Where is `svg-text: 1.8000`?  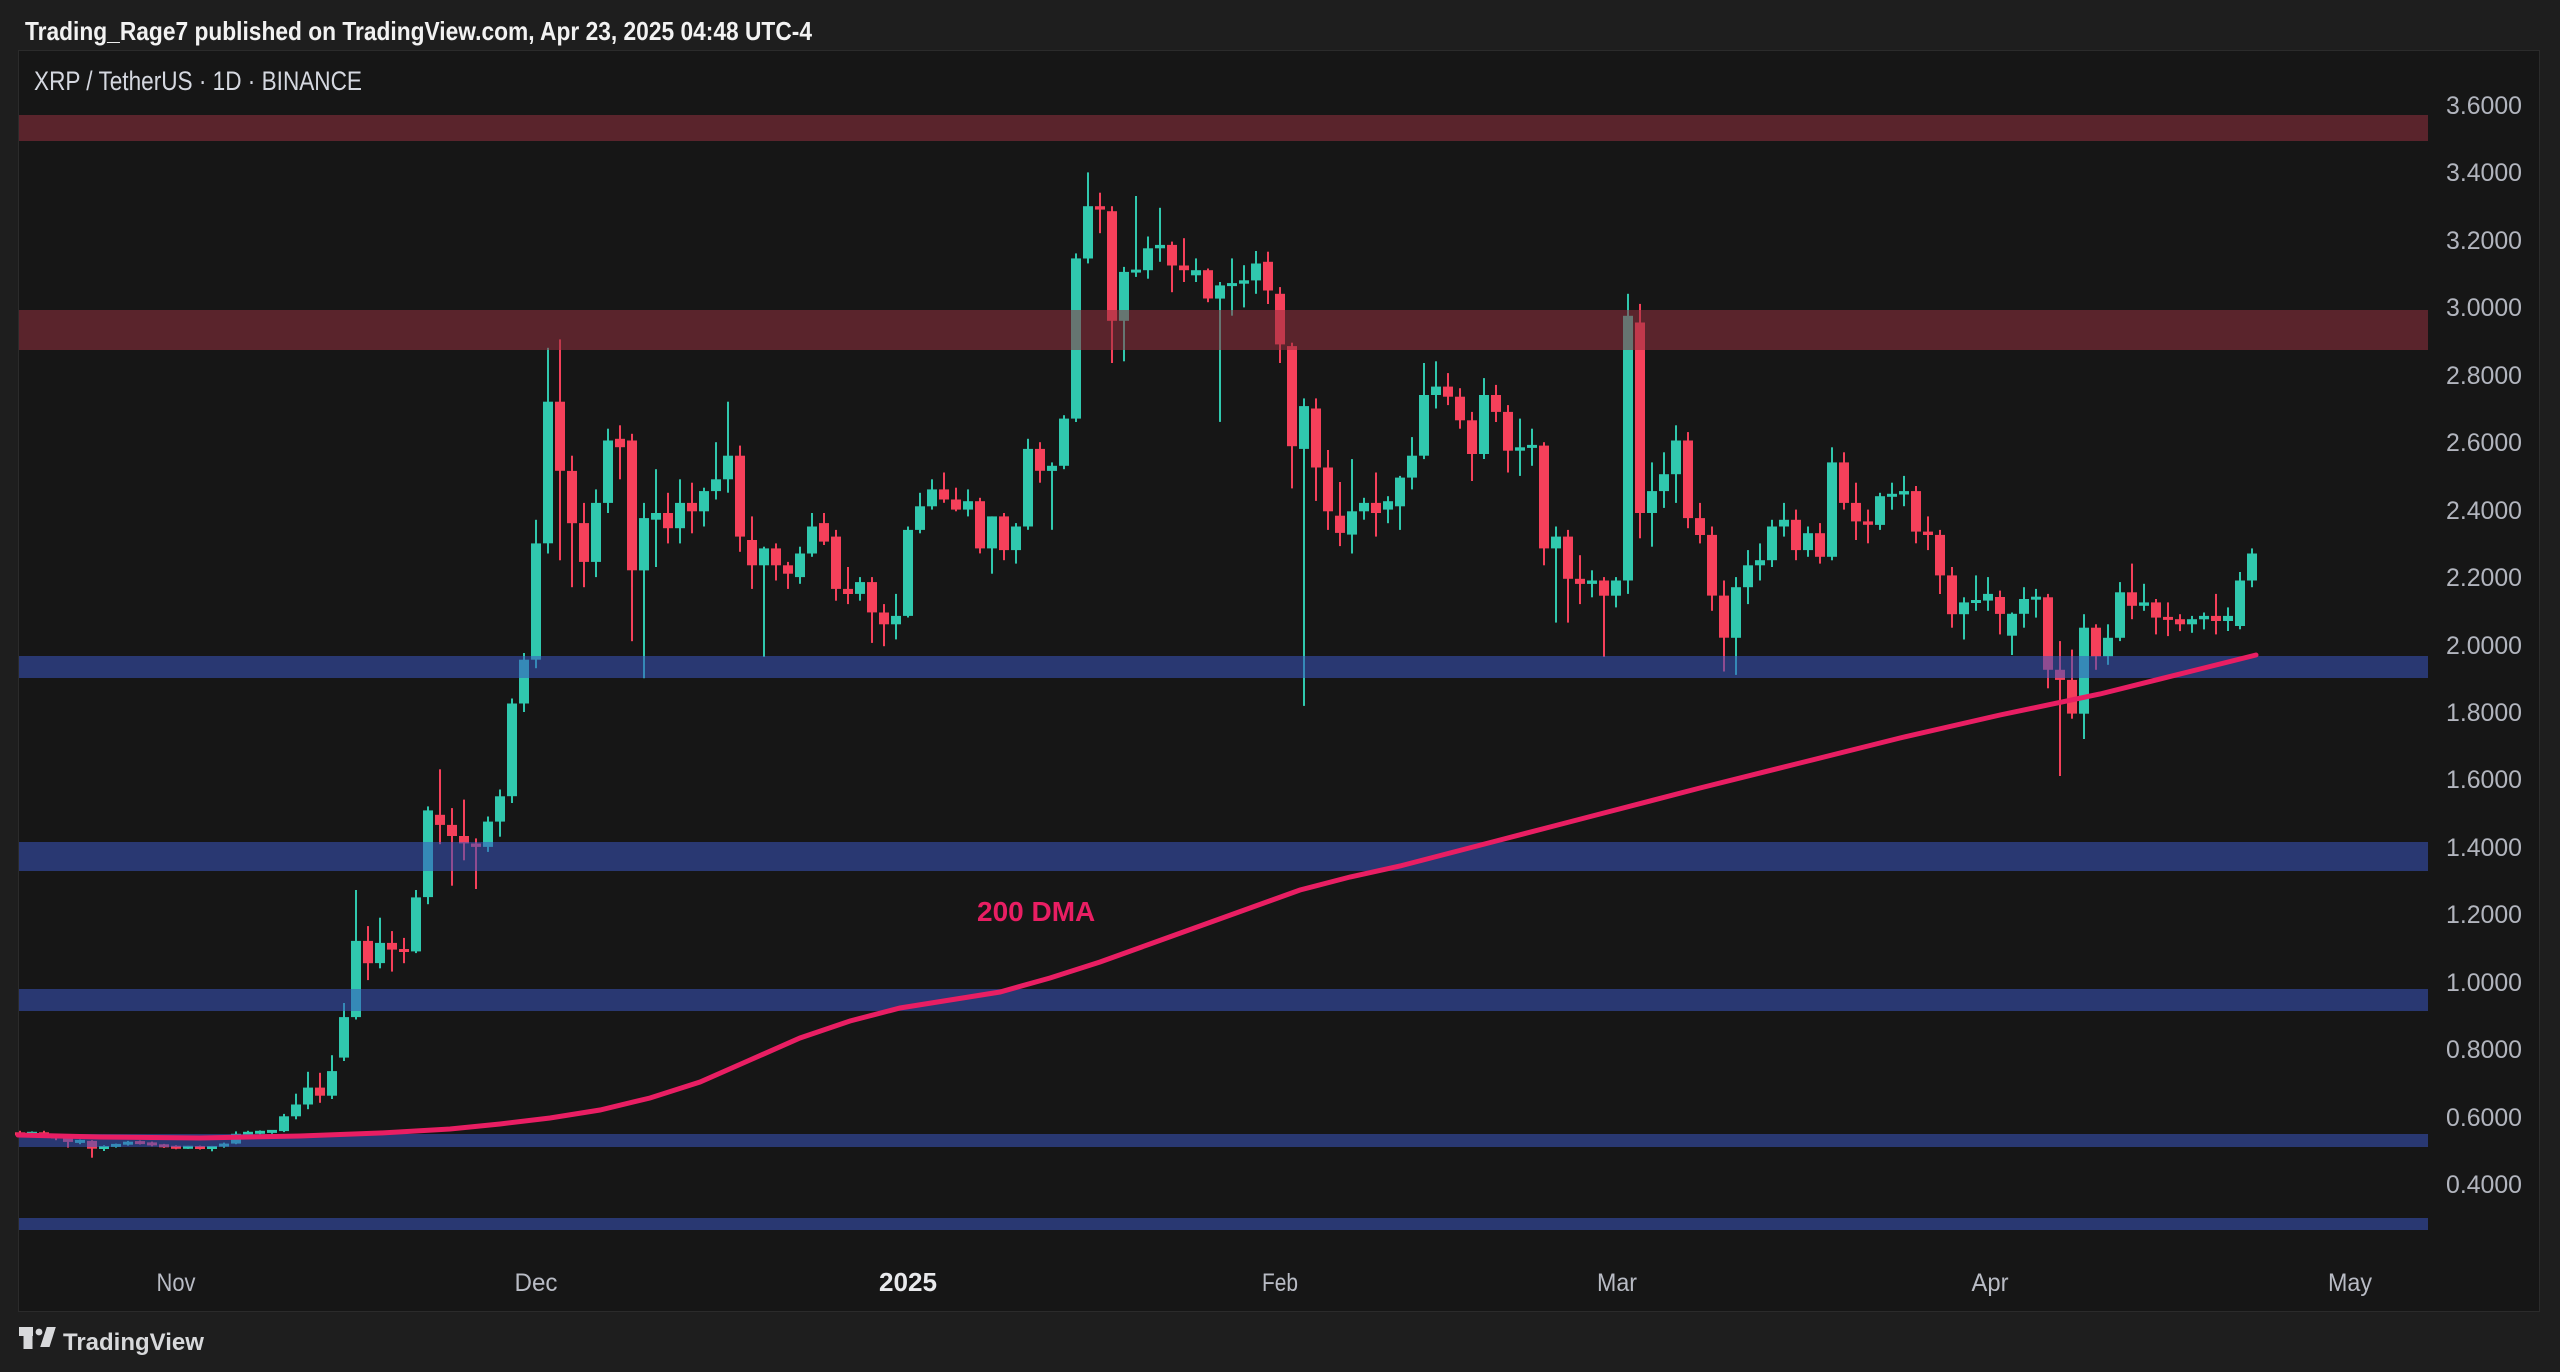 svg-text: 1.8000 is located at coordinates (2484, 713).